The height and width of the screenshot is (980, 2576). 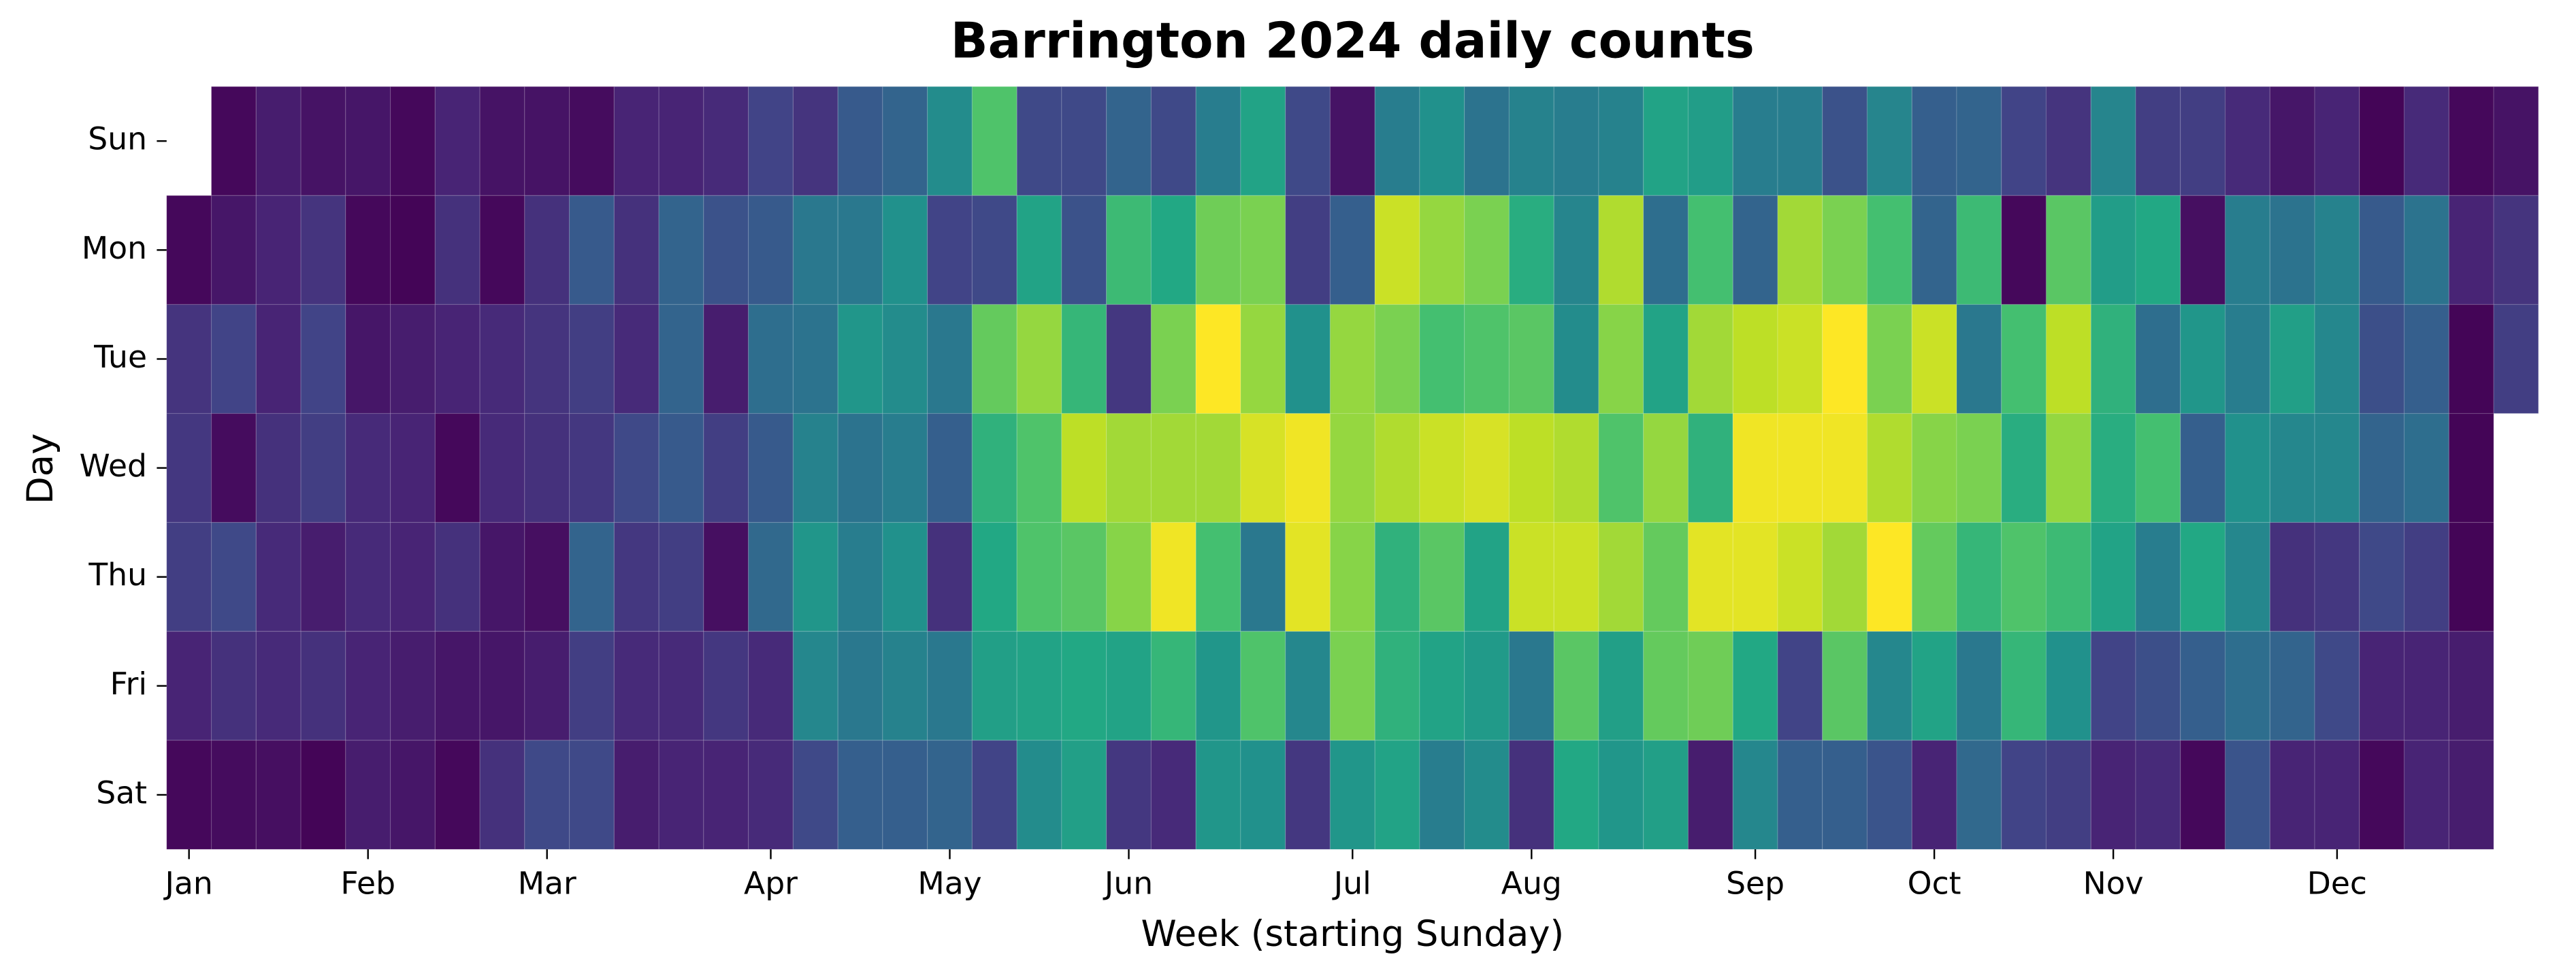 I want to click on y-tick-label: Wed, so click(x=113, y=466).